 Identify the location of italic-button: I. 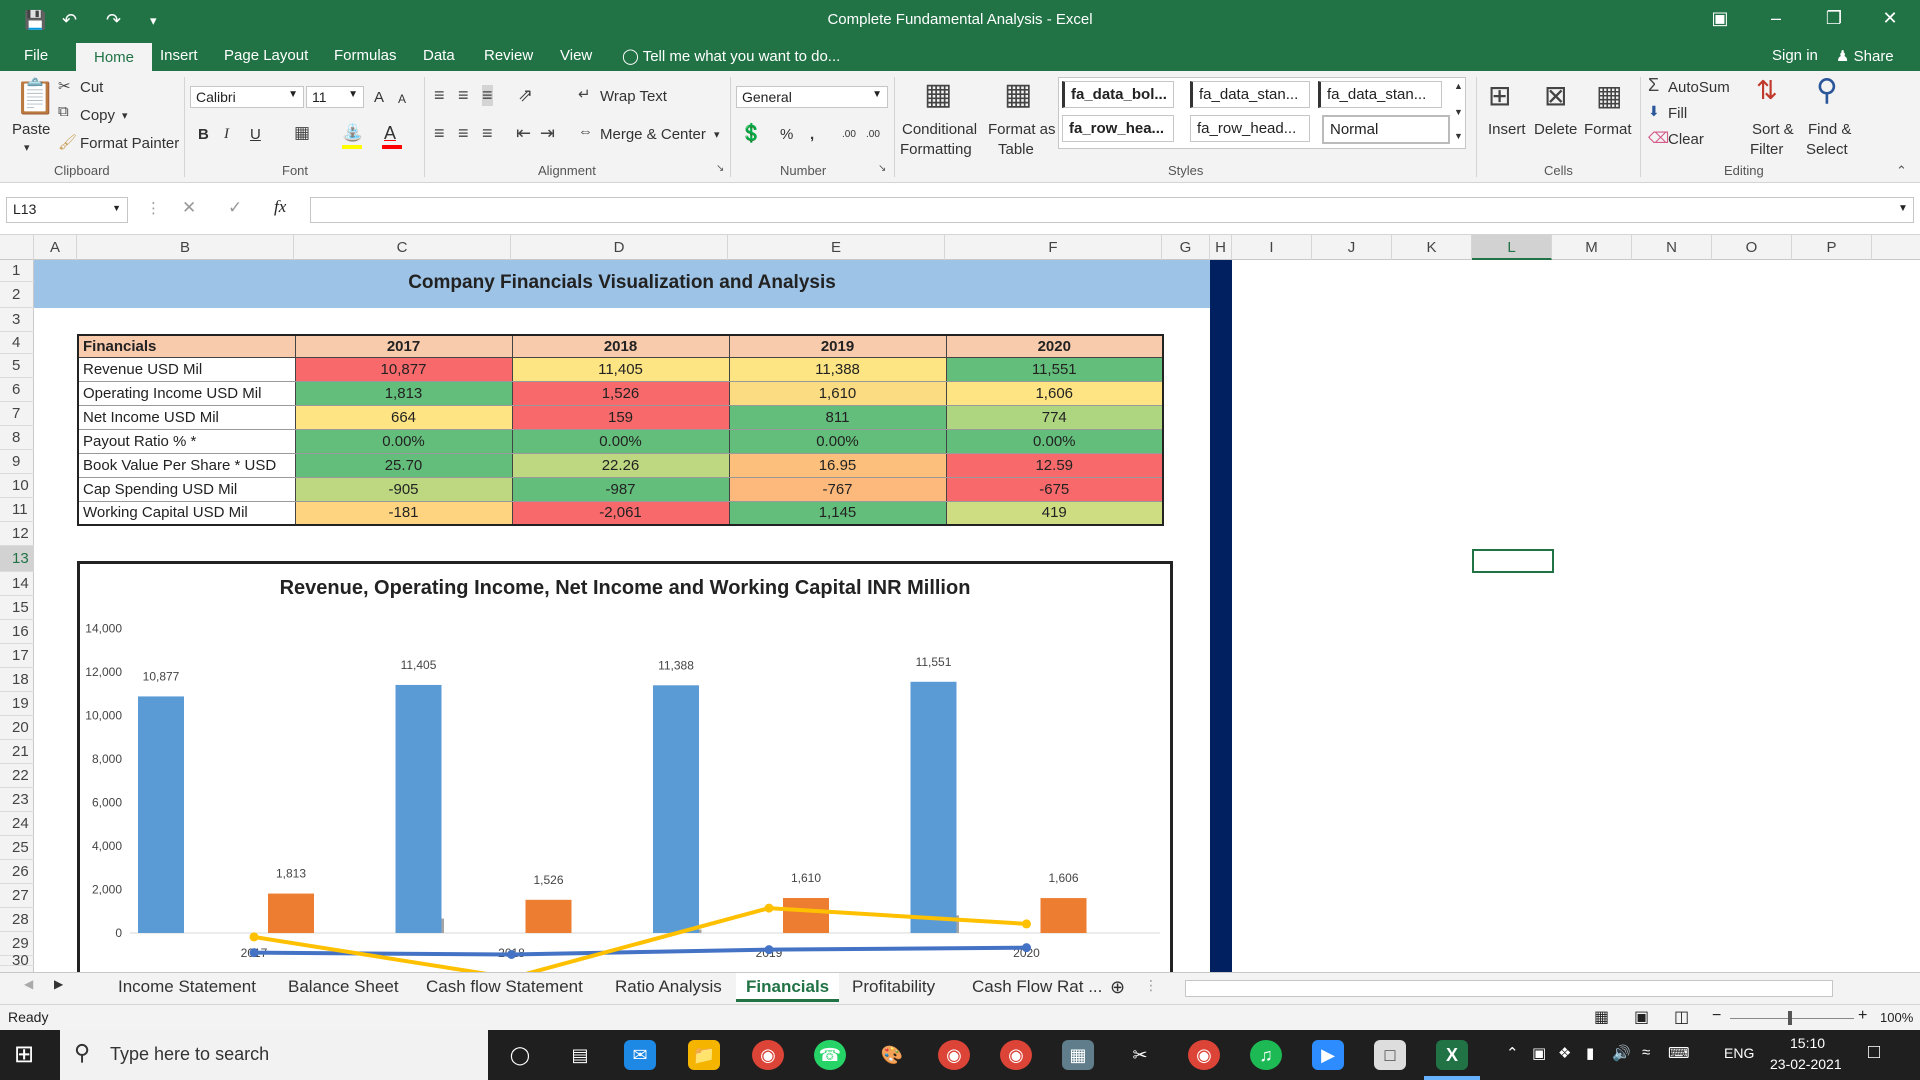
(226, 134).